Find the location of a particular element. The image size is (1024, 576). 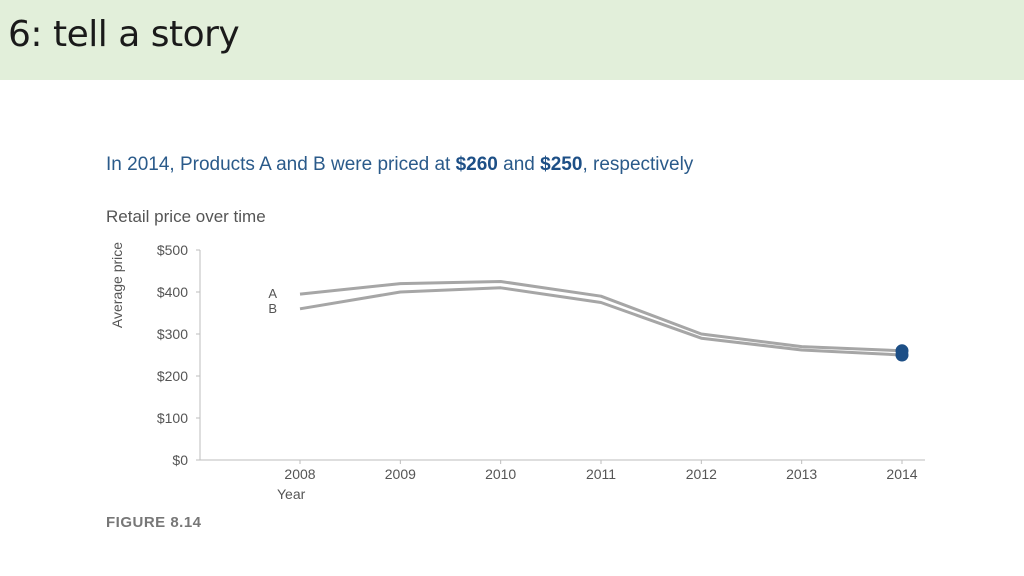

headline-value-a: $260 is located at coordinates (476, 164).